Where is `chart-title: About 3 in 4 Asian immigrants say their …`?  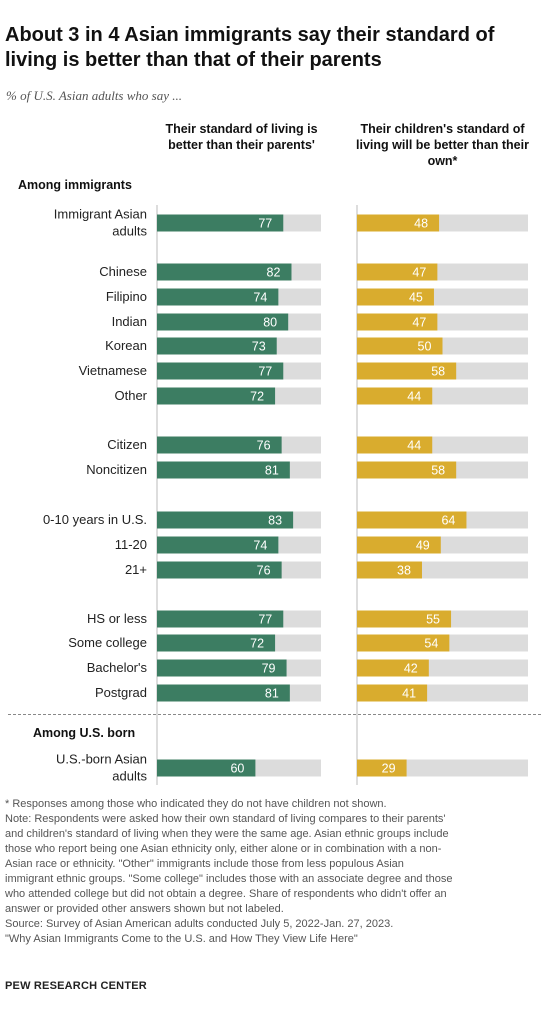
chart-title: About 3 in 4 Asian immigrants say their … is located at coordinates (250, 47).